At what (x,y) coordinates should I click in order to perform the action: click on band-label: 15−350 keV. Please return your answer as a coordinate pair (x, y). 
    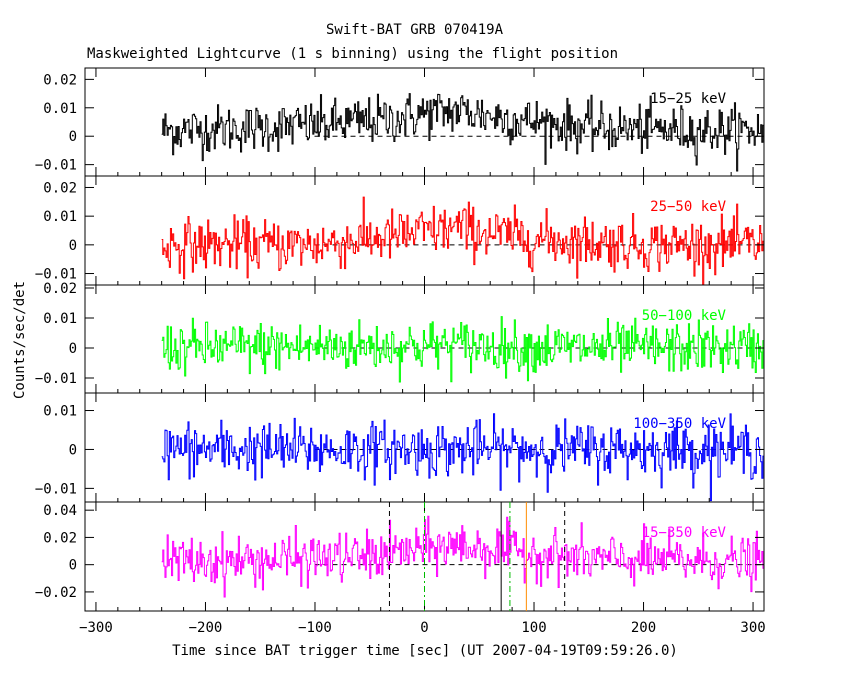
    Looking at the image, I should click on (684, 533).